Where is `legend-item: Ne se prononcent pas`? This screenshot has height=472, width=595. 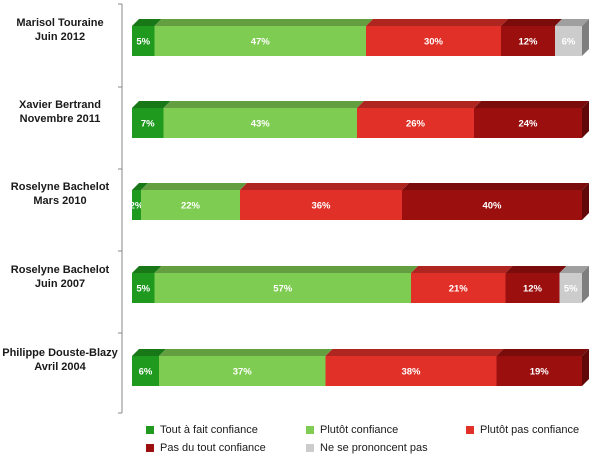
legend-item: Ne se prononcent pas is located at coordinates (367, 448).